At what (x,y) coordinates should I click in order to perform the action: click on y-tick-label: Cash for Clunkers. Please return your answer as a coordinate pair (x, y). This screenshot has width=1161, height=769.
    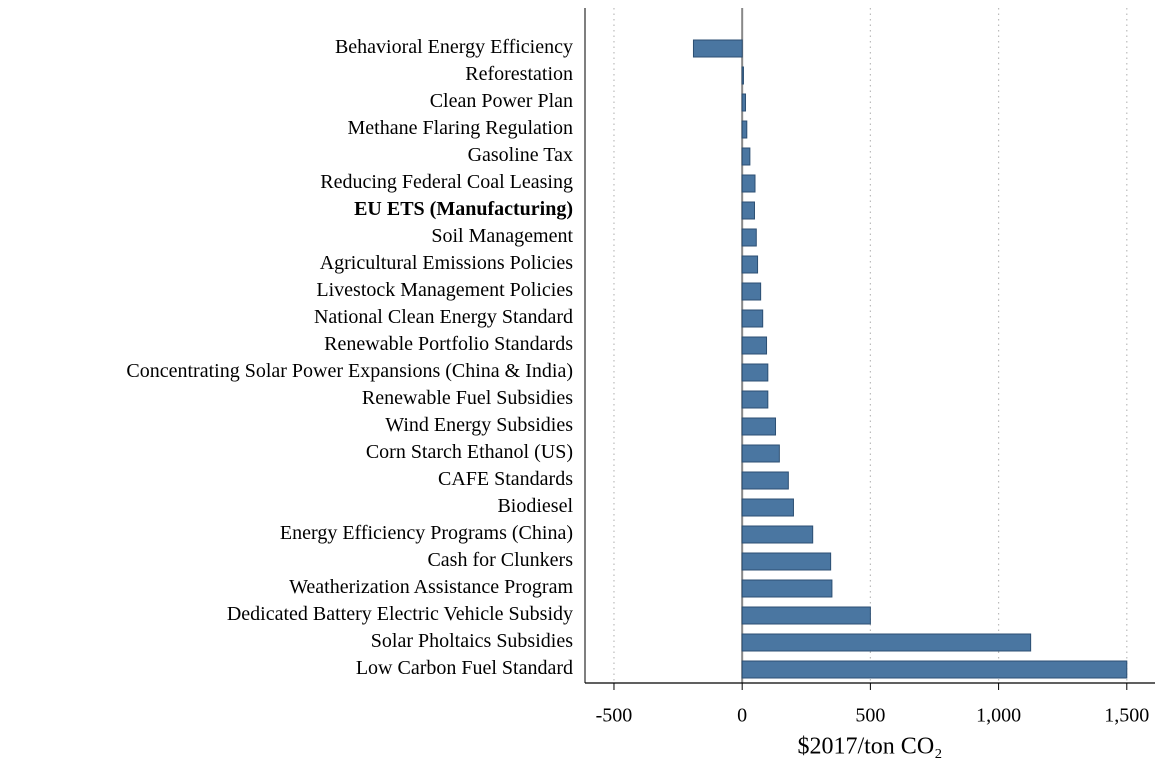
    Looking at the image, I should click on (500, 560).